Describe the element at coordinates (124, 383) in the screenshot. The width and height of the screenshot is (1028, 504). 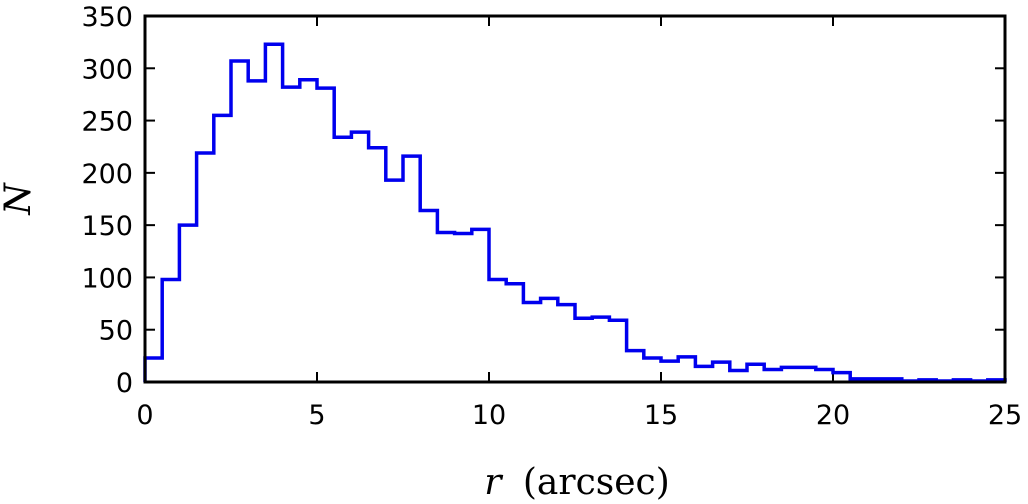
I see `y-tick-label: 0` at that location.